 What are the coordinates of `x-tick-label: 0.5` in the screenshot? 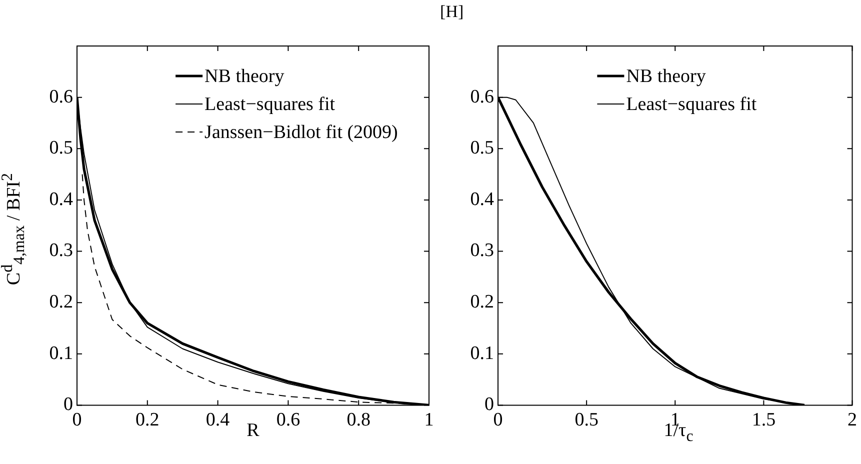 It's located at (586, 420).